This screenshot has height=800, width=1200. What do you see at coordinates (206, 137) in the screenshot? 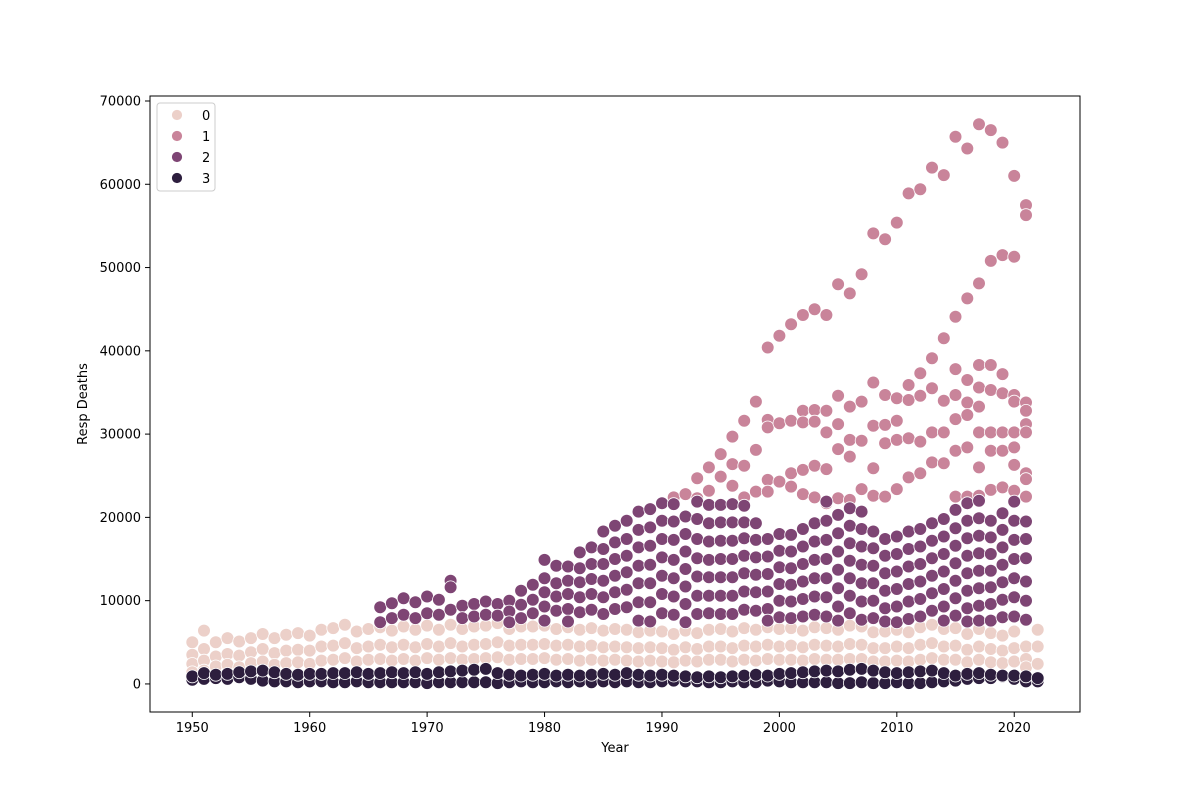
I see `legend-label: 1` at bounding box center [206, 137].